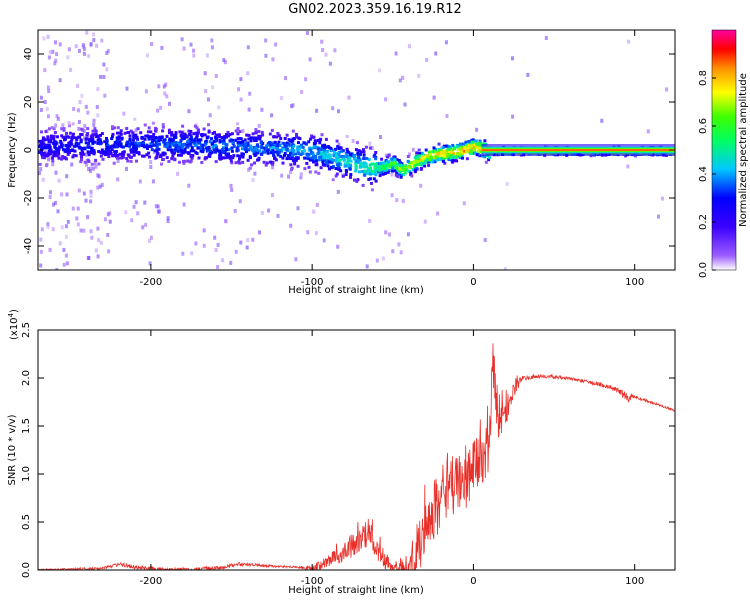  Describe the element at coordinates (28, 150) in the screenshot. I see `y-tick-label: 0` at that location.